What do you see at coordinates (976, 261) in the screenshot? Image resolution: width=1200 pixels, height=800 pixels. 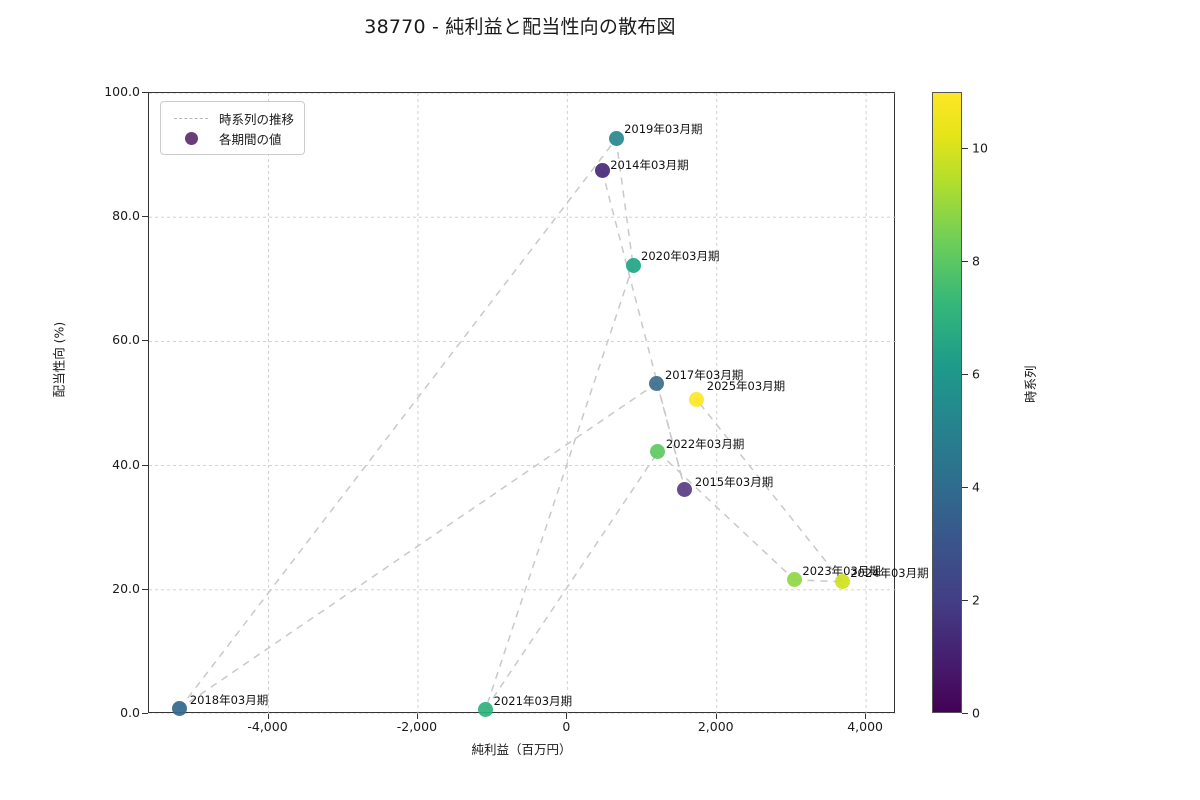 I see `colorbar-tick-label: 8` at bounding box center [976, 261].